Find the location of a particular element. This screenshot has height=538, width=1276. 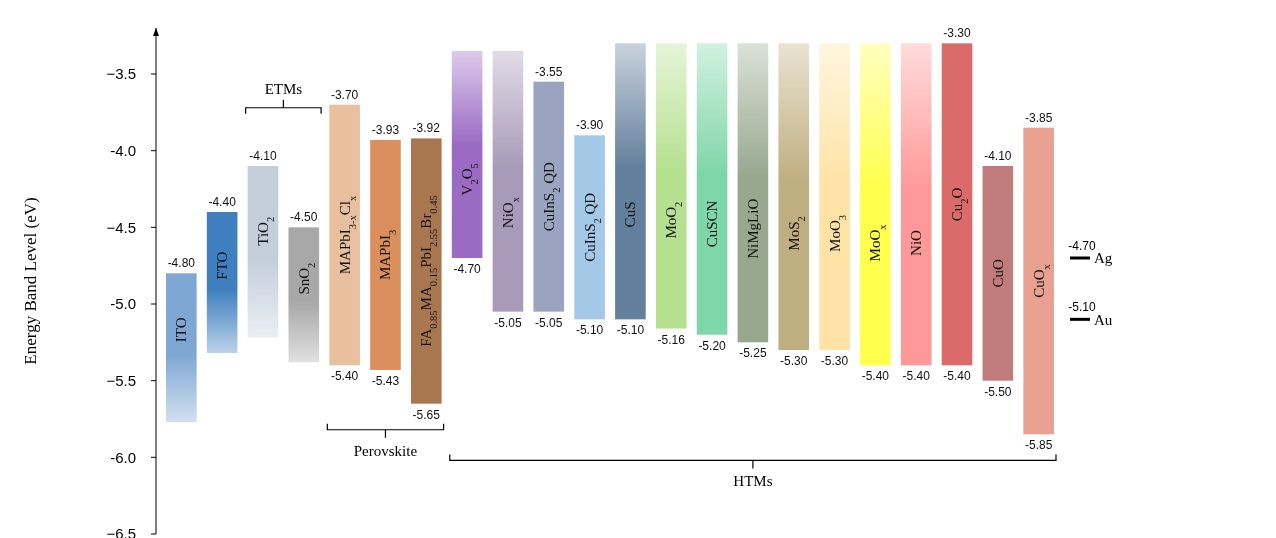

annotation: -3.85 is located at coordinates (1039, 117).